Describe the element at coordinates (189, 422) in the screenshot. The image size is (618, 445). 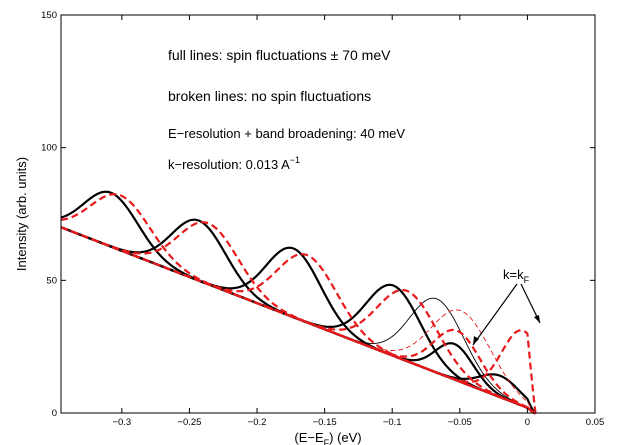
I see `x-tick-label: −0.25` at that location.